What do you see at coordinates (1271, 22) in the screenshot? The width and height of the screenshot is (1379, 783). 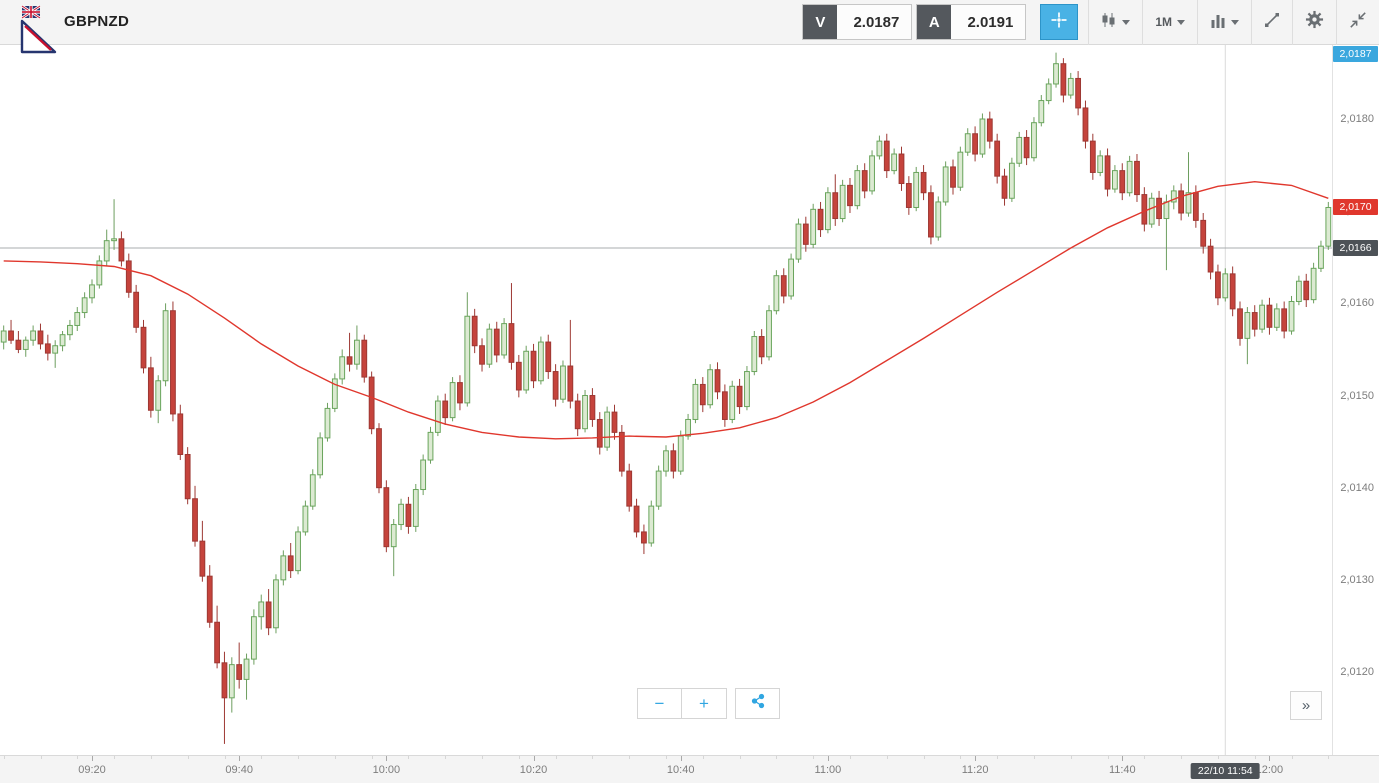 I see `drawing-tools-button` at bounding box center [1271, 22].